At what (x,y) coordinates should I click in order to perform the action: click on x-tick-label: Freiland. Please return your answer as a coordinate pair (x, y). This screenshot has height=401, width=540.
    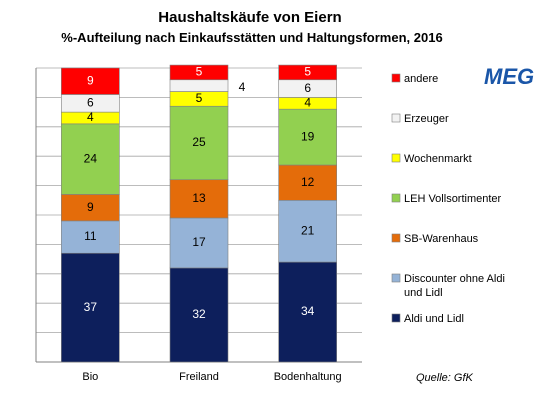
    Looking at the image, I should click on (199, 377).